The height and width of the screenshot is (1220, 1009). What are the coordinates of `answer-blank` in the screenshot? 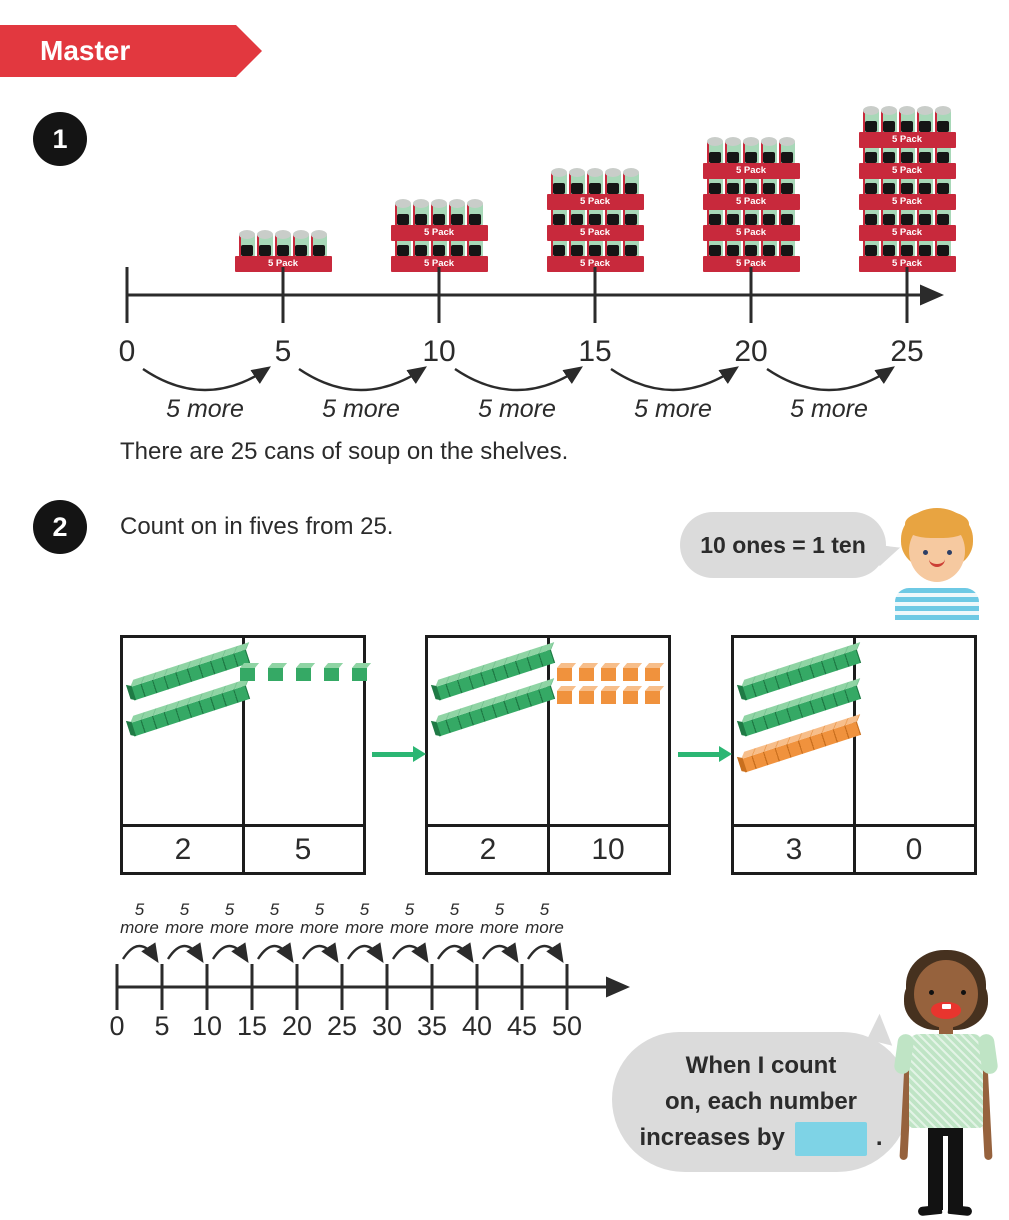 It's located at (830, 1138).